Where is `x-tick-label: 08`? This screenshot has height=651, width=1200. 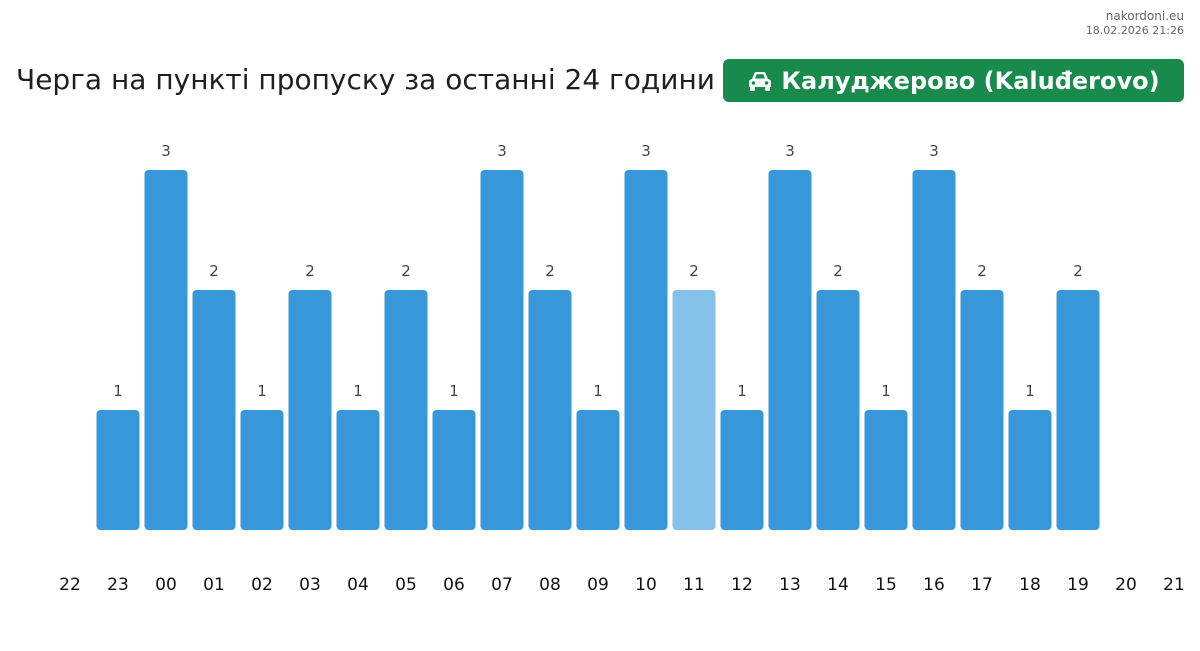
x-tick-label: 08 is located at coordinates (550, 585).